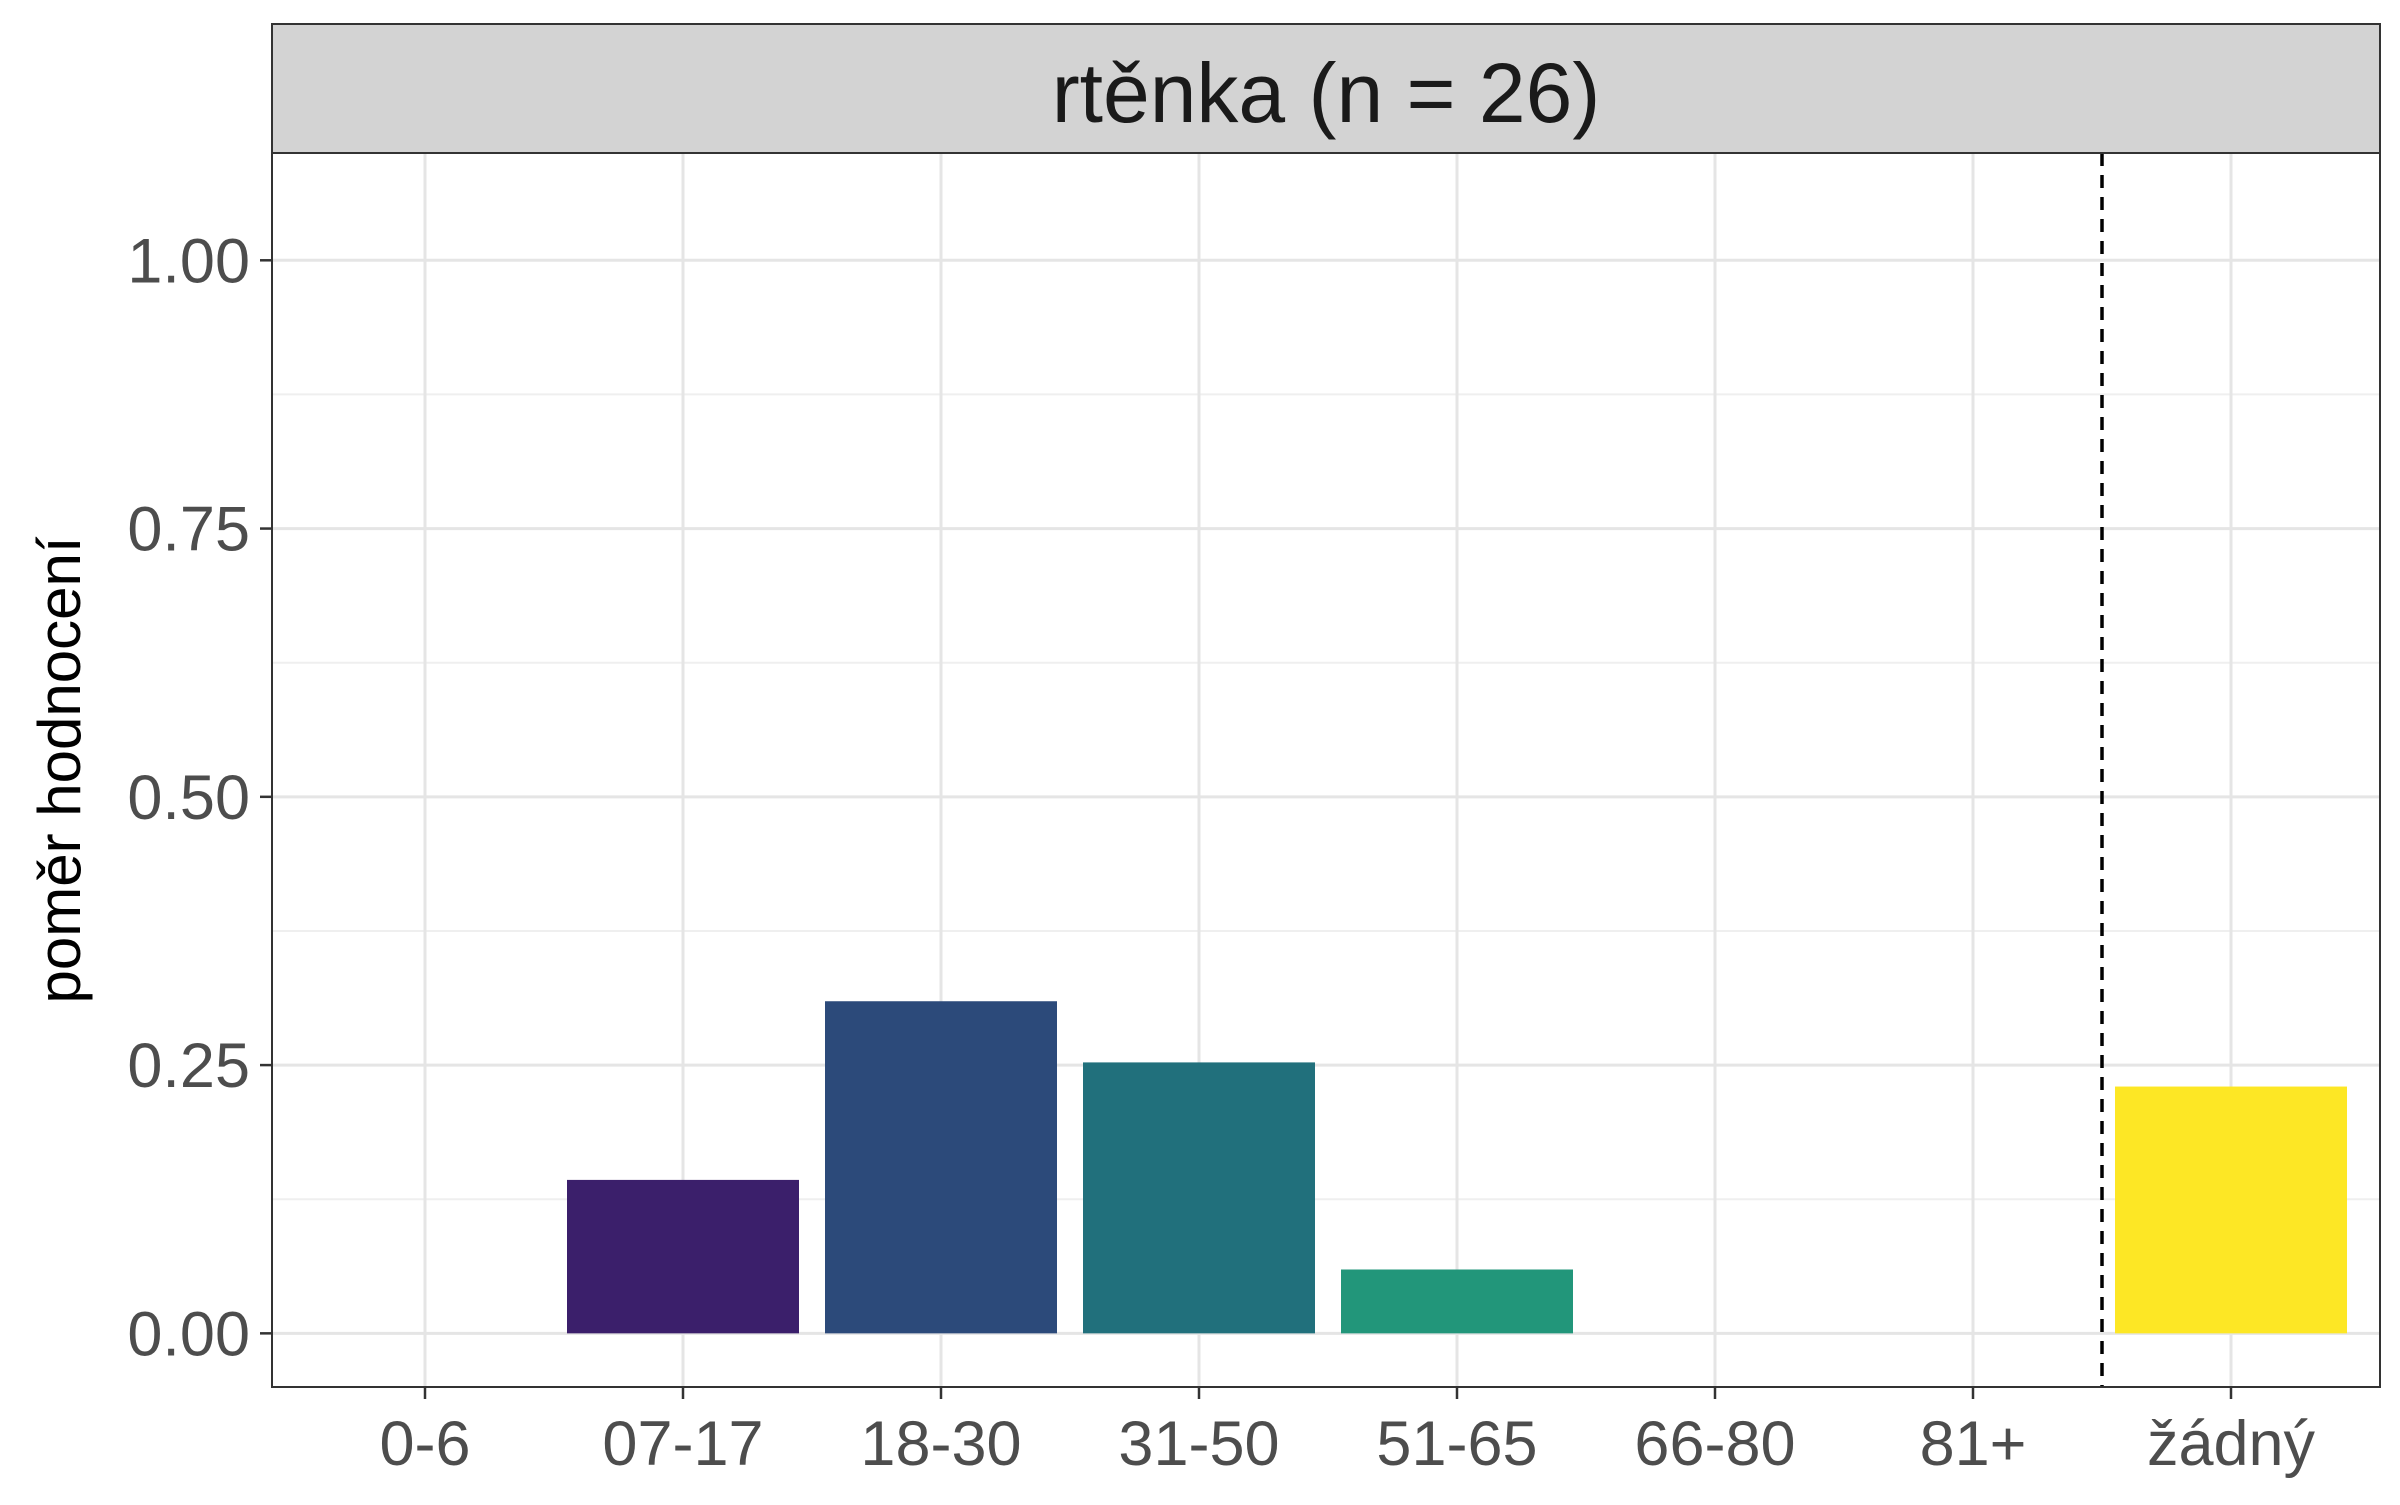 The height and width of the screenshot is (1505, 2400). I want to click on x-tick-label: 07-17, so click(682, 1444).